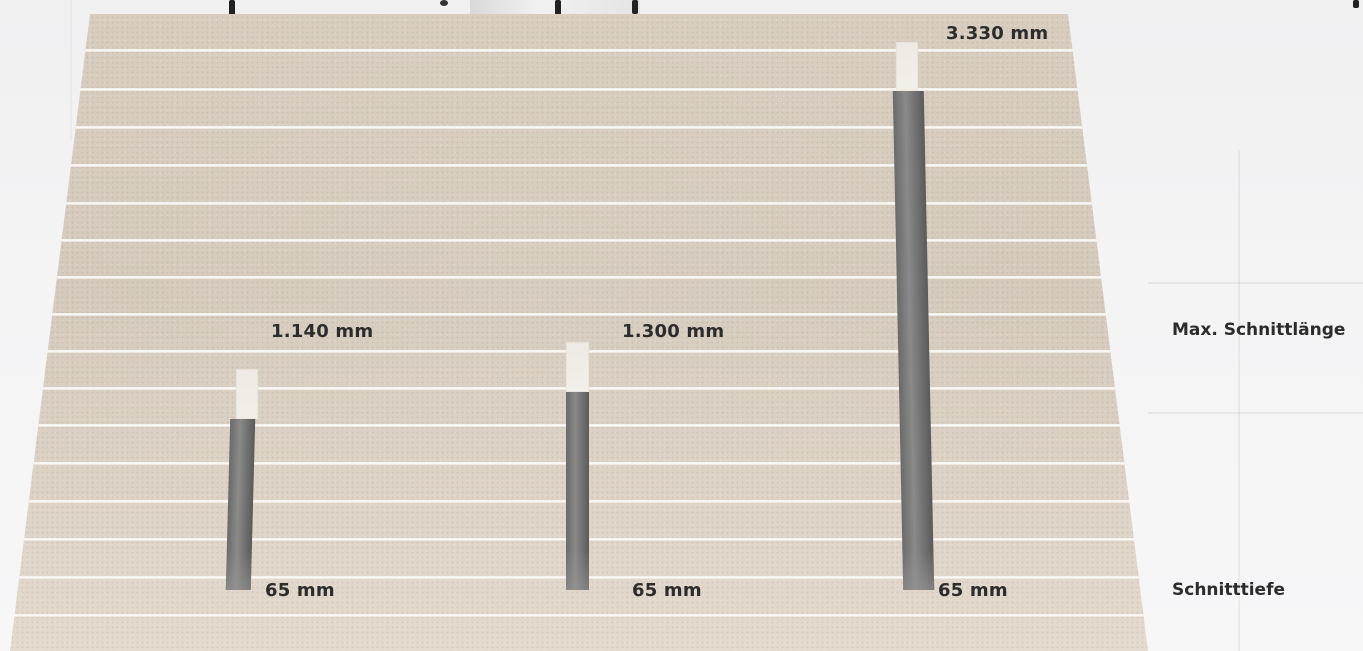  I want to click on cut-1-bar, so click(240, 504).